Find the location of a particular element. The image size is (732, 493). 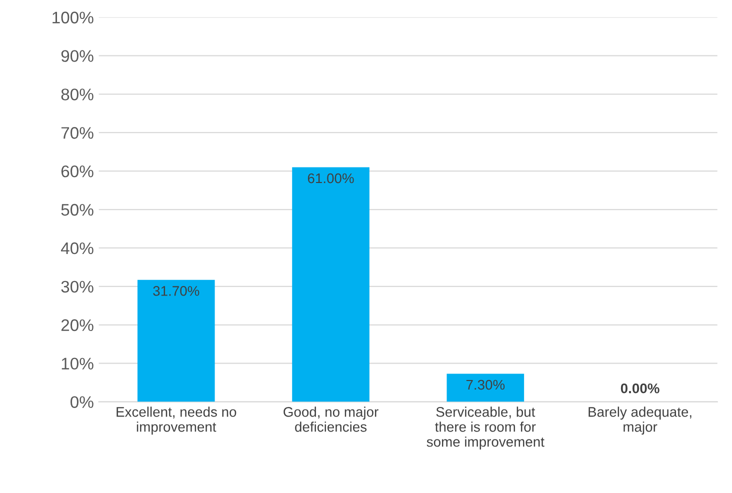

y-tick-label: 40% is located at coordinates (77, 248).